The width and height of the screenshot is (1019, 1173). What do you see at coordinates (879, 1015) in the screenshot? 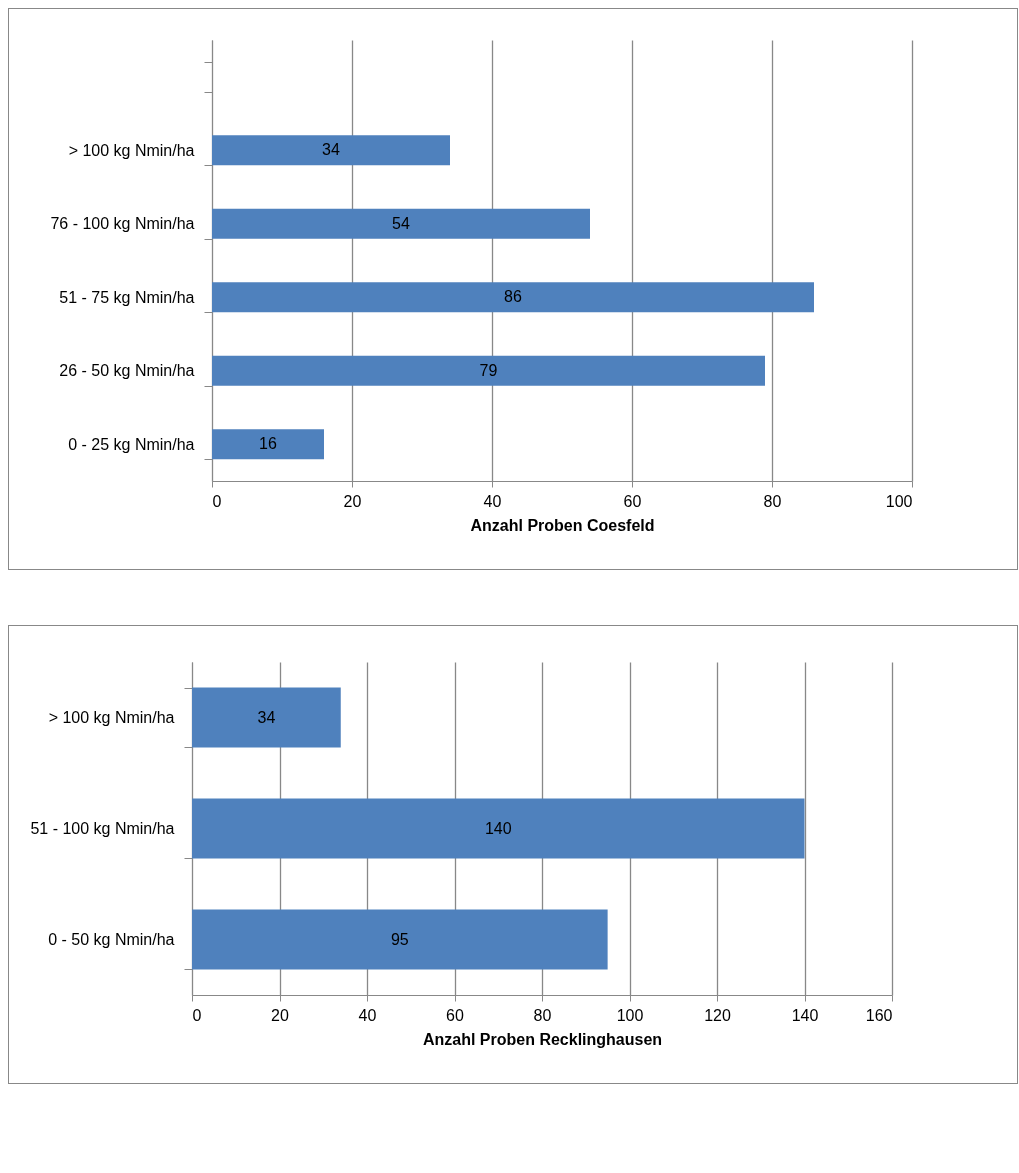
I see `x-tick-label: 160` at bounding box center [879, 1015].